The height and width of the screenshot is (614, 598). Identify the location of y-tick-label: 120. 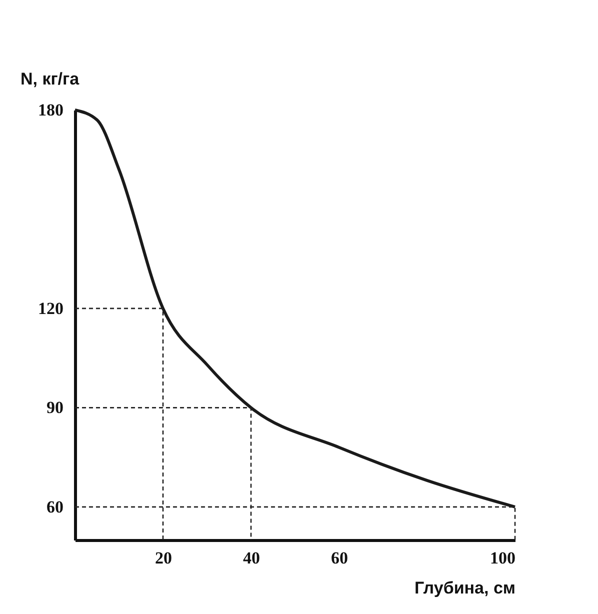
(51, 308).